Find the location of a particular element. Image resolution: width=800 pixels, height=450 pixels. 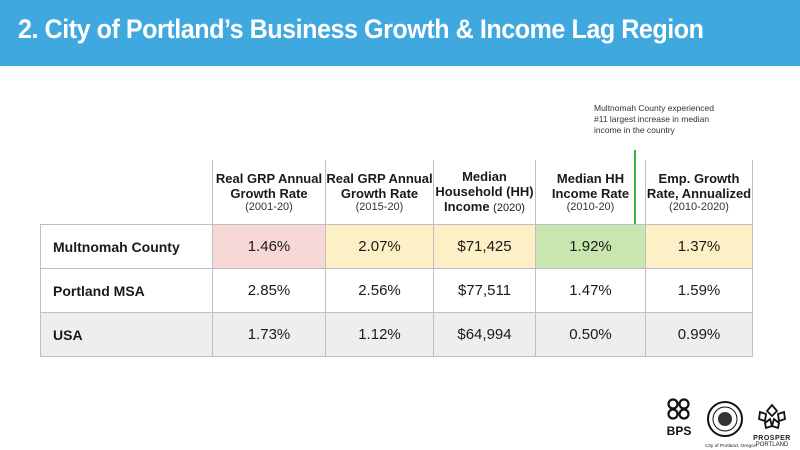

header-main: Median Household (HH) Income (2020) is located at coordinates (484, 192).